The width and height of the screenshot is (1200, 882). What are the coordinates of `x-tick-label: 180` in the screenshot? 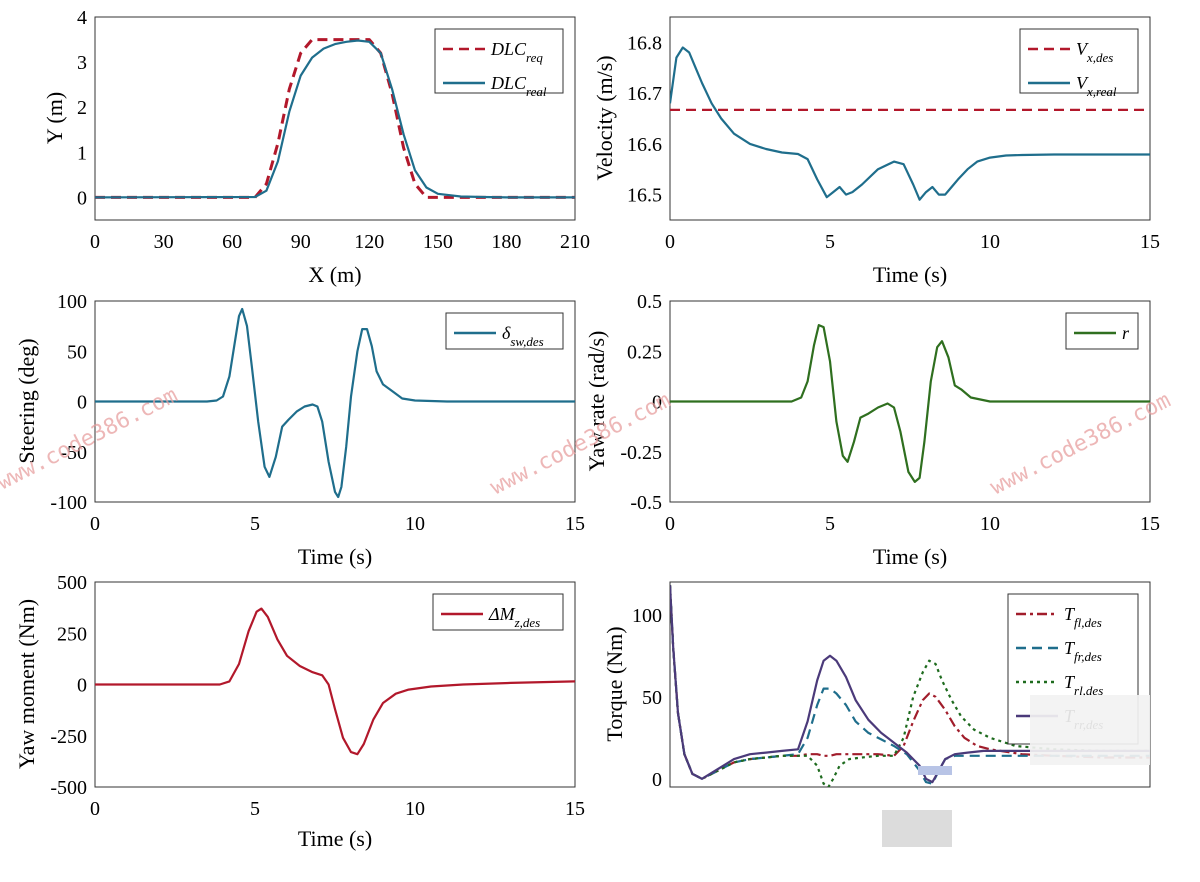 It's located at (506, 242).